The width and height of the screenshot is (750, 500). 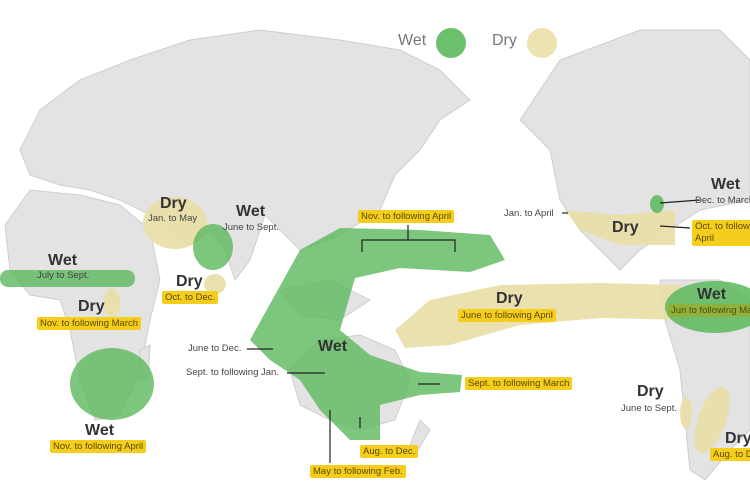 I want to click on dry-region-sri-lanka, so click(x=215, y=284).